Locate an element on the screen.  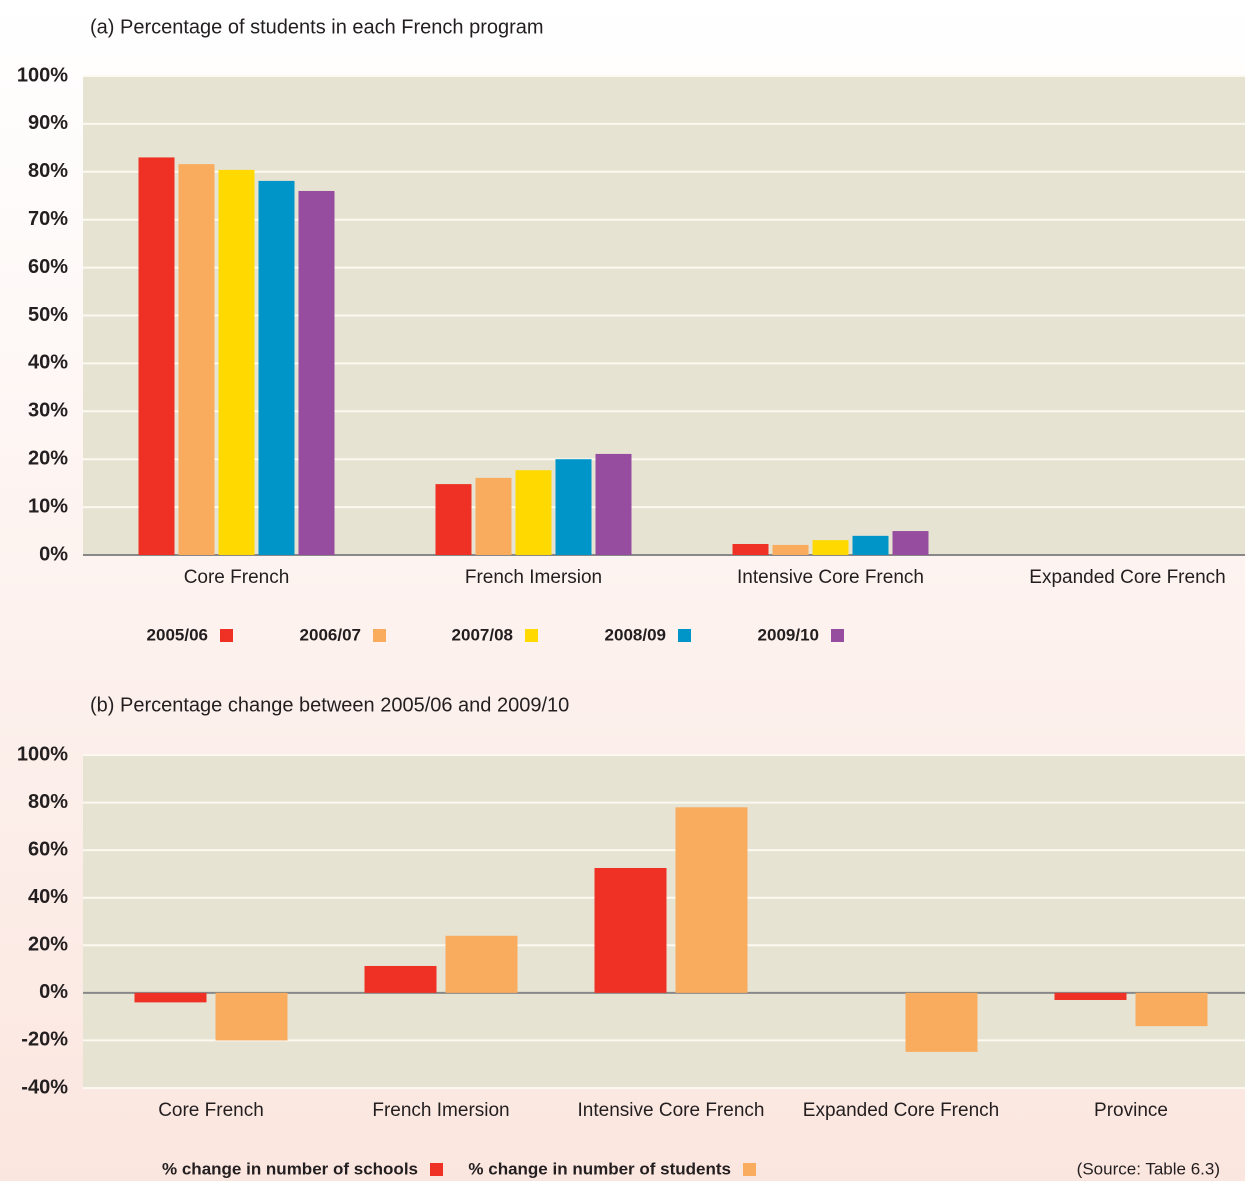
legend-label: % change in number of students is located at coordinates (599, 1168).